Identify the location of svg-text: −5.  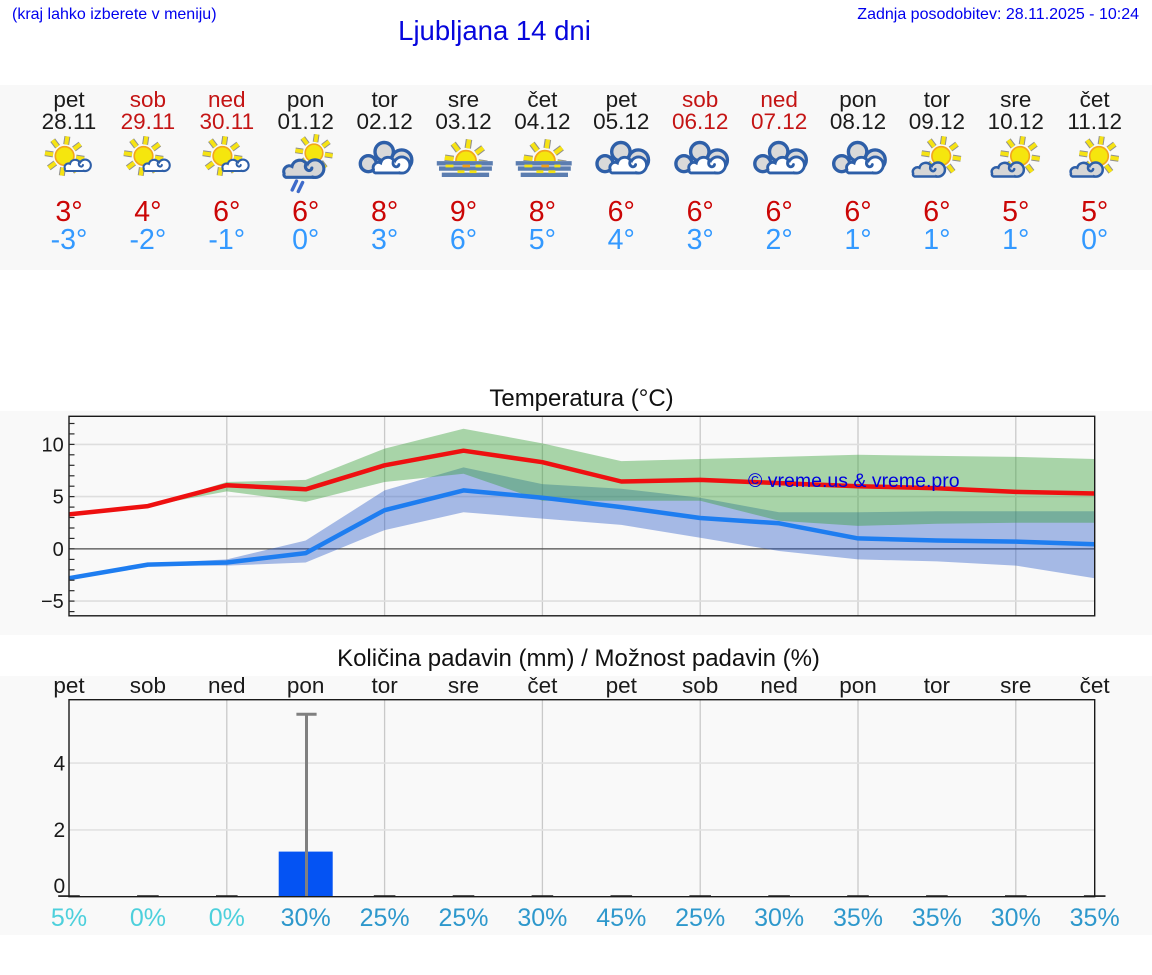
(52, 602).